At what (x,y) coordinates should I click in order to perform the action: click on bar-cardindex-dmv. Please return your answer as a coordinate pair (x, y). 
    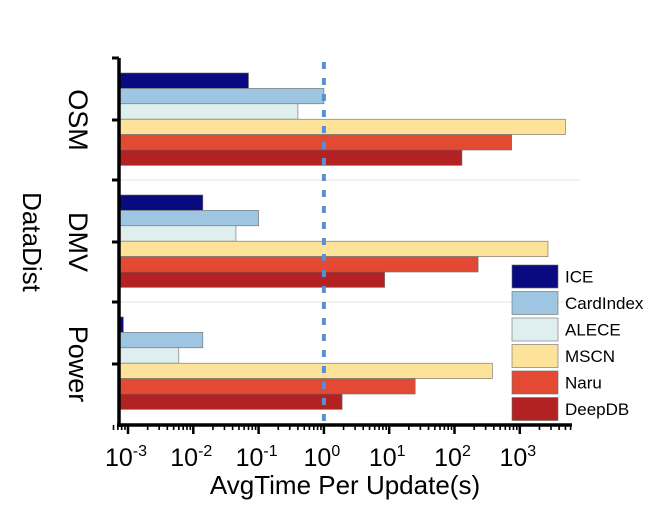
    Looking at the image, I should click on (188, 218).